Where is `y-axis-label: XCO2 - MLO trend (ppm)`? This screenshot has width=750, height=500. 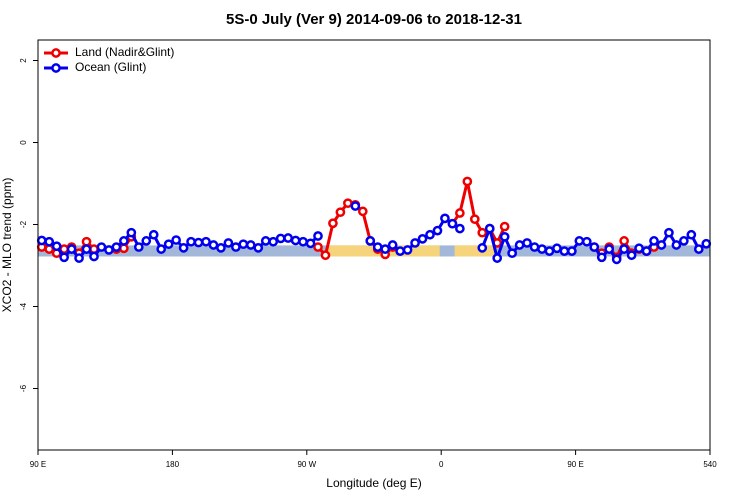
y-axis-label: XCO2 - MLO trend (ppm) is located at coordinates (7, 245).